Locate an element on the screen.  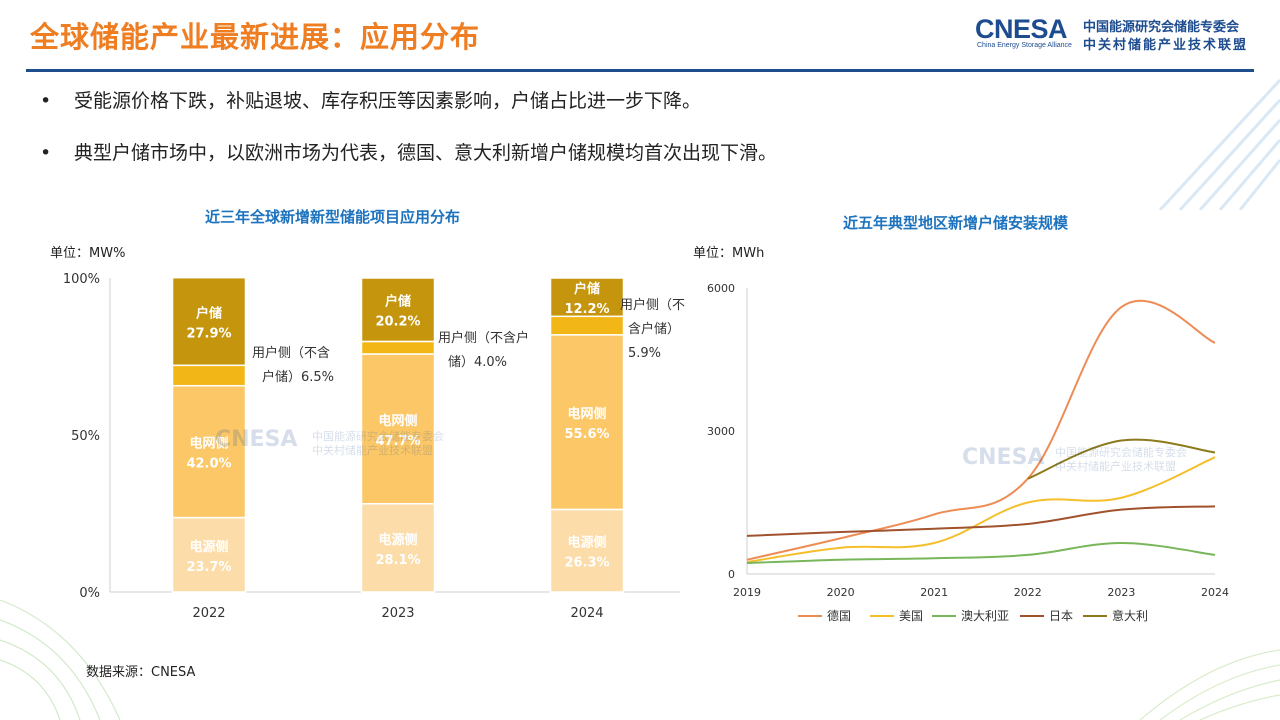
segment-value-label: 12.2% is located at coordinates (586, 309).